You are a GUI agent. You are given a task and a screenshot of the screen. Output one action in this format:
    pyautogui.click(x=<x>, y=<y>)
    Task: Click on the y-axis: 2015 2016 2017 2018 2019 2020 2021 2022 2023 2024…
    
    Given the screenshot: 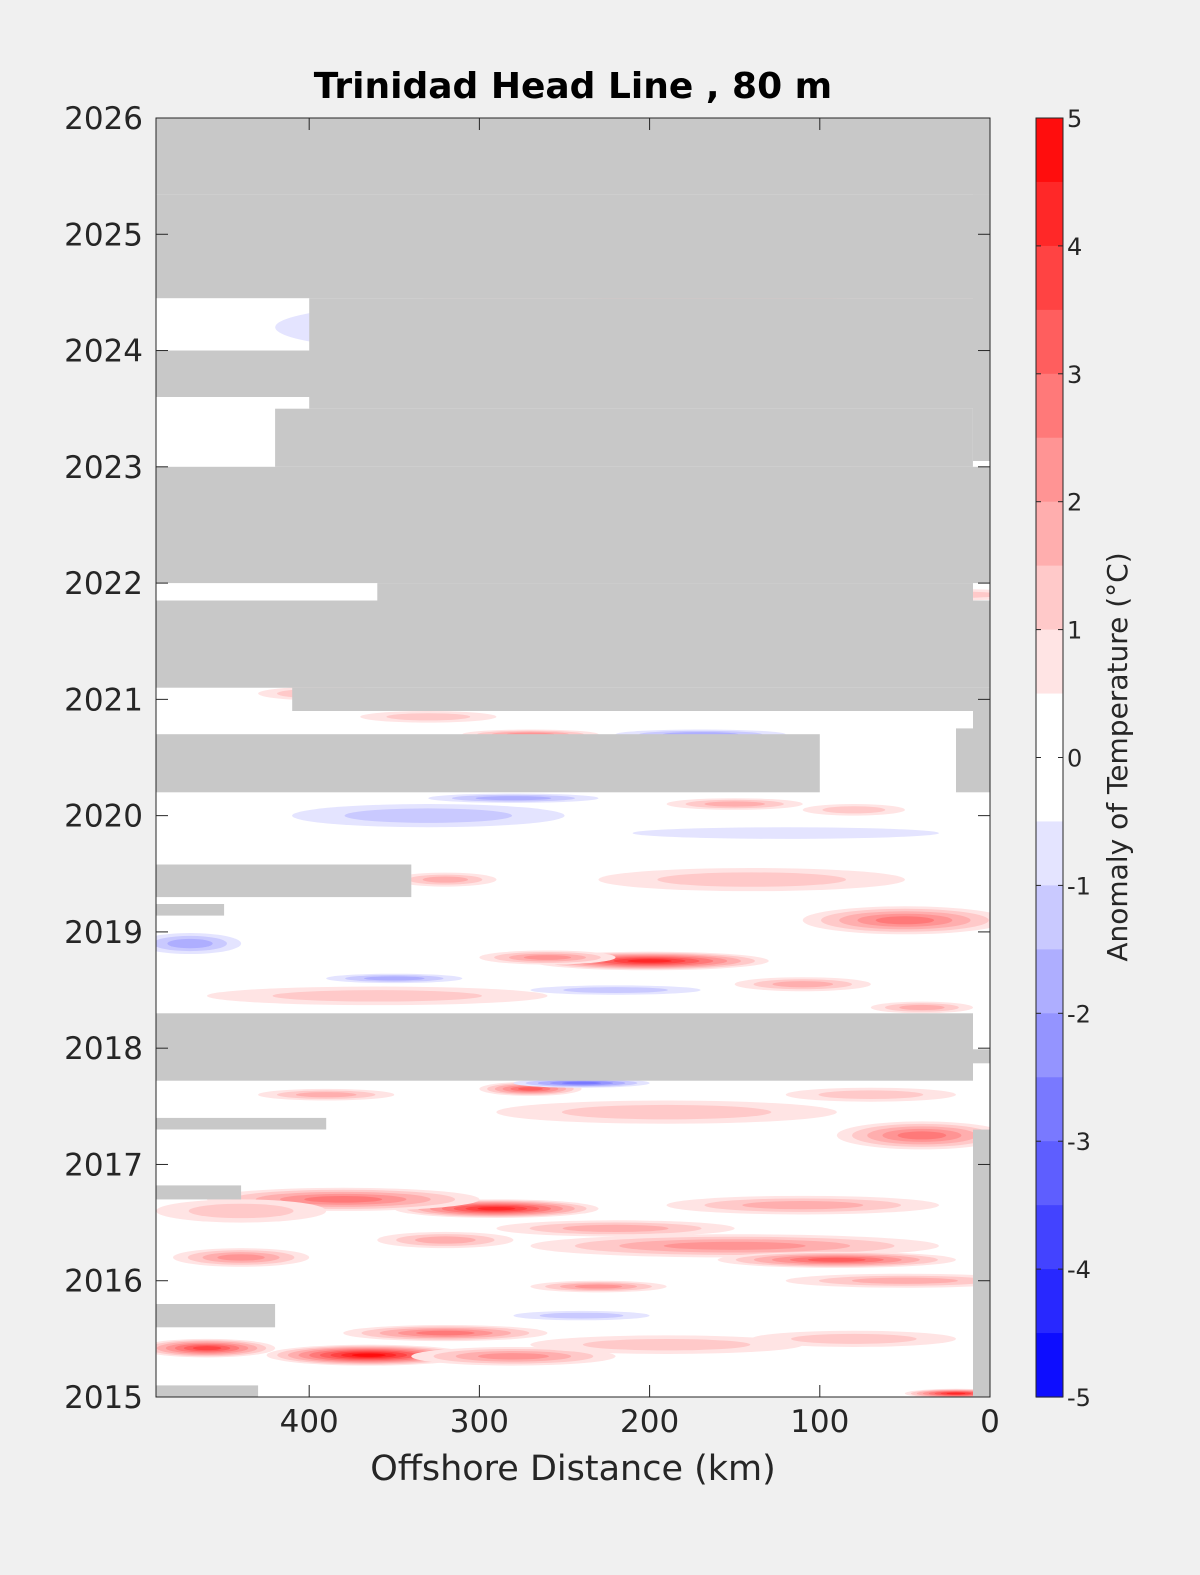 What is the action you would take?
    pyautogui.click(x=103, y=758)
    